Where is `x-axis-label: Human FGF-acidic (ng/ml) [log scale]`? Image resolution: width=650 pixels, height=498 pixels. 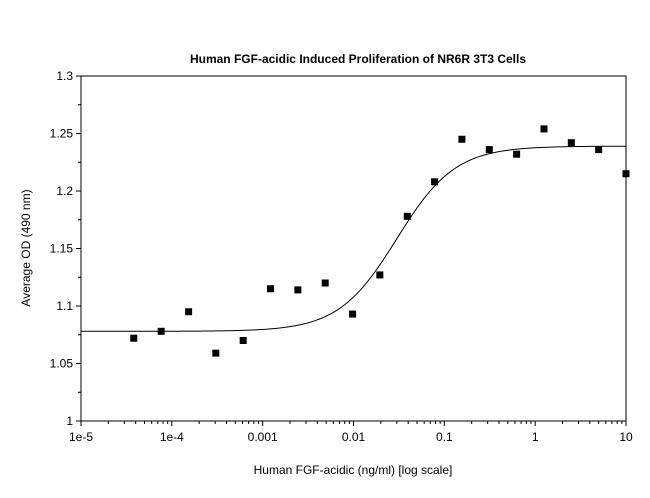
x-axis-label: Human FGF-acidic (ng/ml) [log scale] is located at coordinates (353, 470).